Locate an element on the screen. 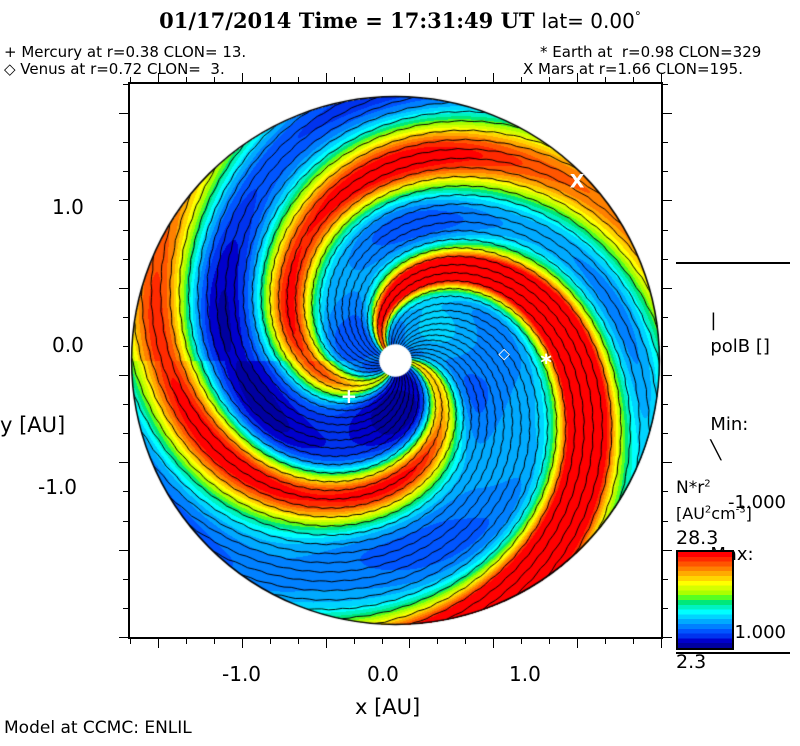 Image resolution: width=800 pixels, height=746 pixels. colorbar-quantity-exponent: 2 is located at coordinates (707, 484).